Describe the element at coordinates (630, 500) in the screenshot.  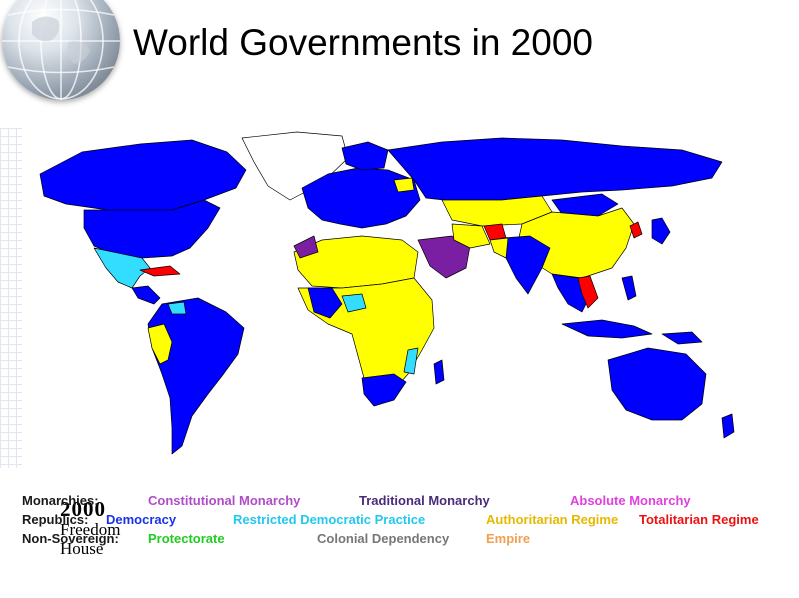
I see `legend-item: Absolute Monarchy` at that location.